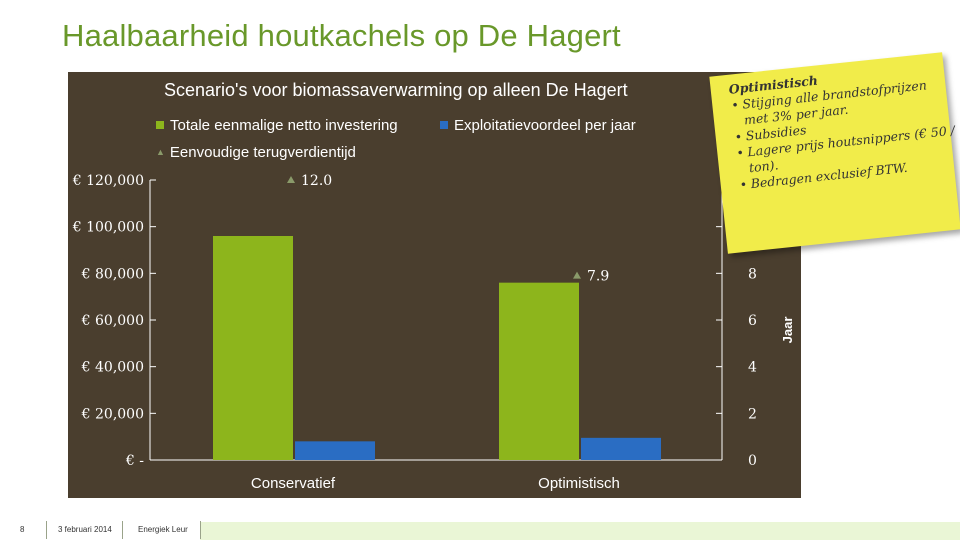 This screenshot has height=540, width=960. What do you see at coordinates (787, 330) in the screenshot?
I see `y-right-axis-label: Jaar` at bounding box center [787, 330].